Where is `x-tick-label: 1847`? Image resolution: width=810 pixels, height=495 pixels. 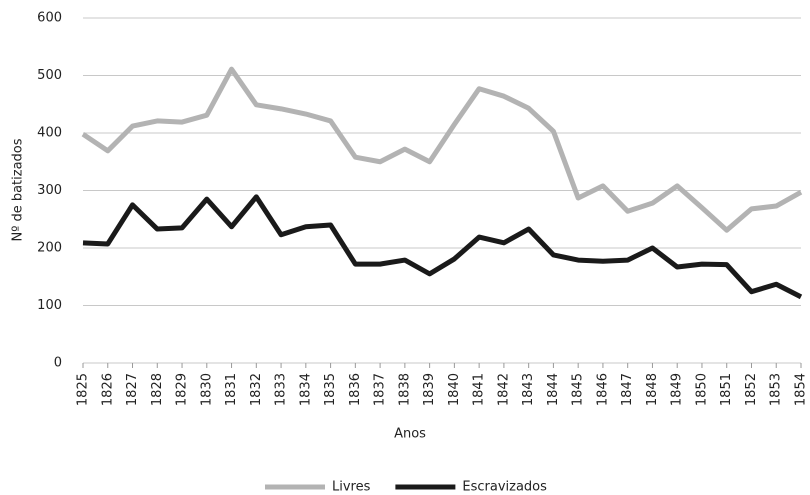
x-tick-label: 1847 is located at coordinates (627, 389).